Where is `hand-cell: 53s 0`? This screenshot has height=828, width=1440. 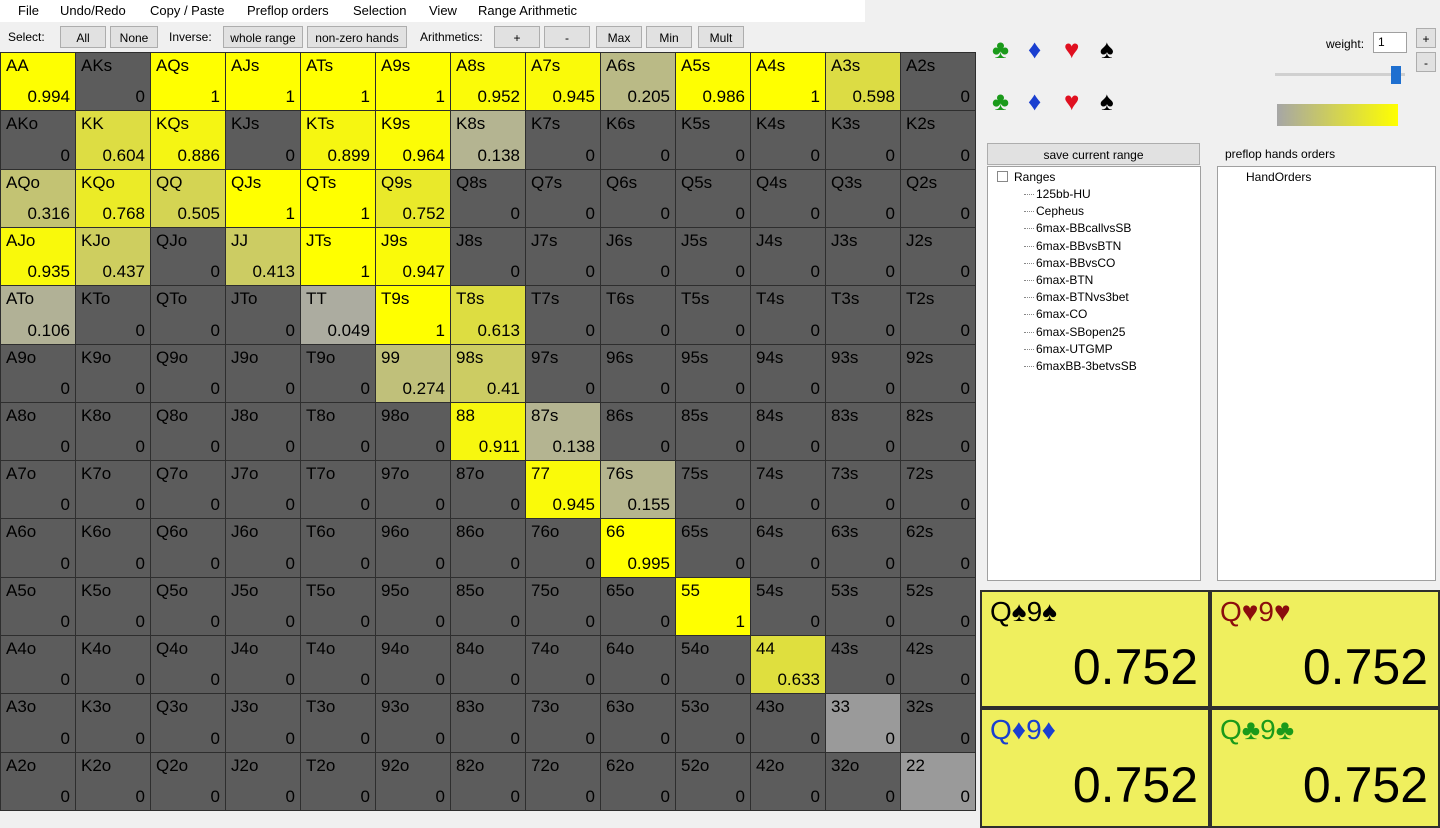
hand-cell: 53s 0 is located at coordinates (863, 606).